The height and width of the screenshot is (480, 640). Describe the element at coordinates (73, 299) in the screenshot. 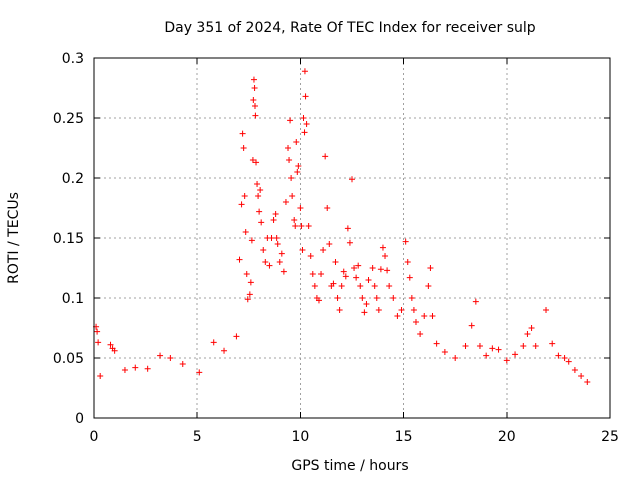

I see `y-tick-label: 0.1` at that location.